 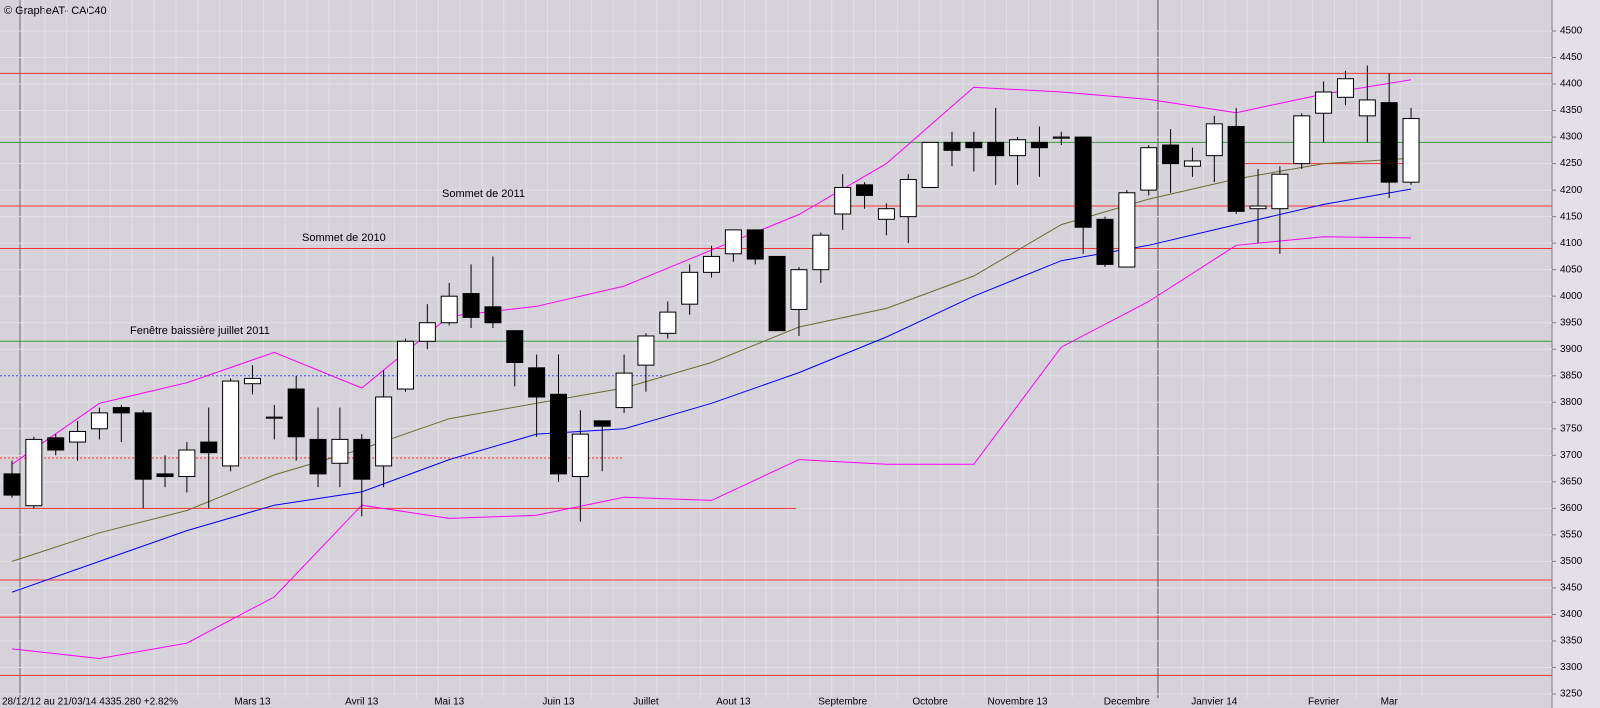 I want to click on footer: 28/12/12 au 21/03/14 4335.280 +2.82%, so click(x=90, y=702).